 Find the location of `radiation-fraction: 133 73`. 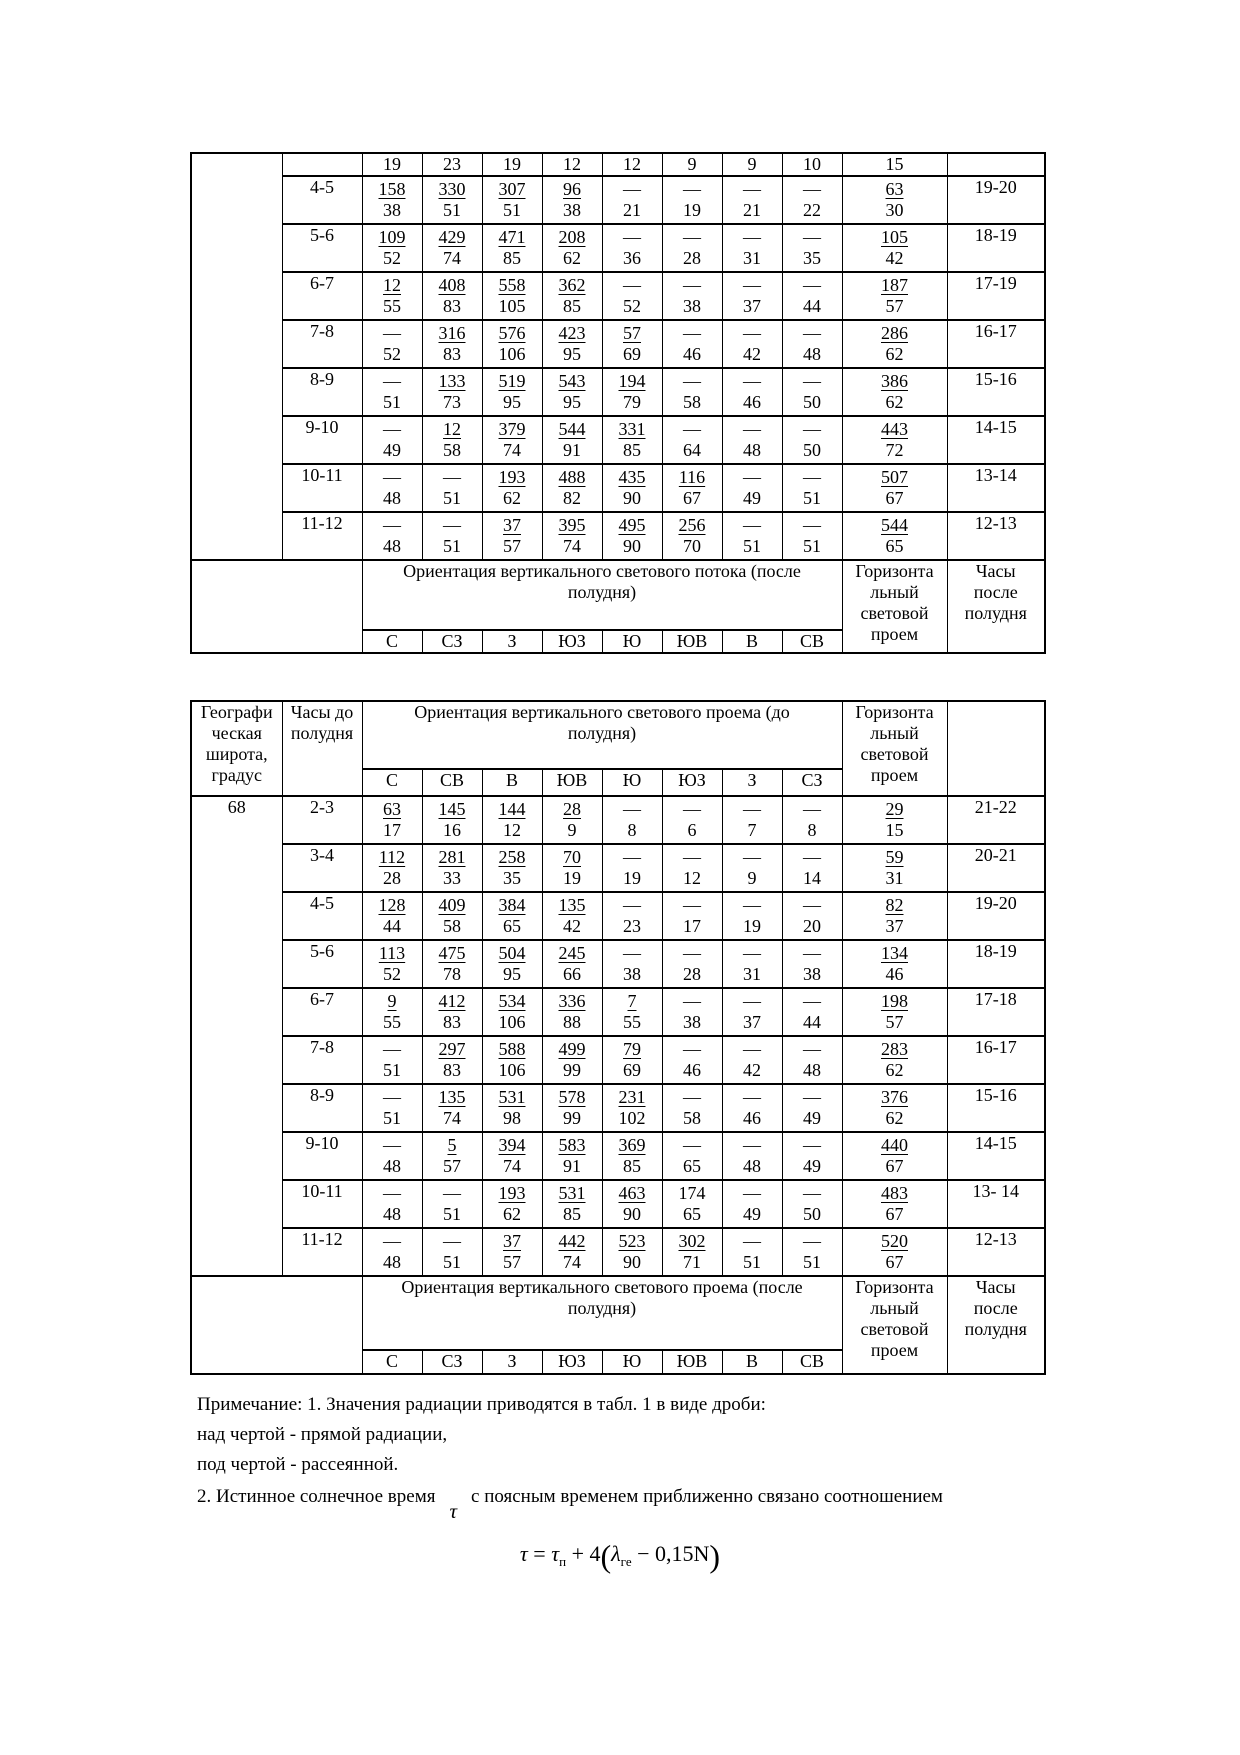

radiation-fraction: 133 73 is located at coordinates (452, 391).